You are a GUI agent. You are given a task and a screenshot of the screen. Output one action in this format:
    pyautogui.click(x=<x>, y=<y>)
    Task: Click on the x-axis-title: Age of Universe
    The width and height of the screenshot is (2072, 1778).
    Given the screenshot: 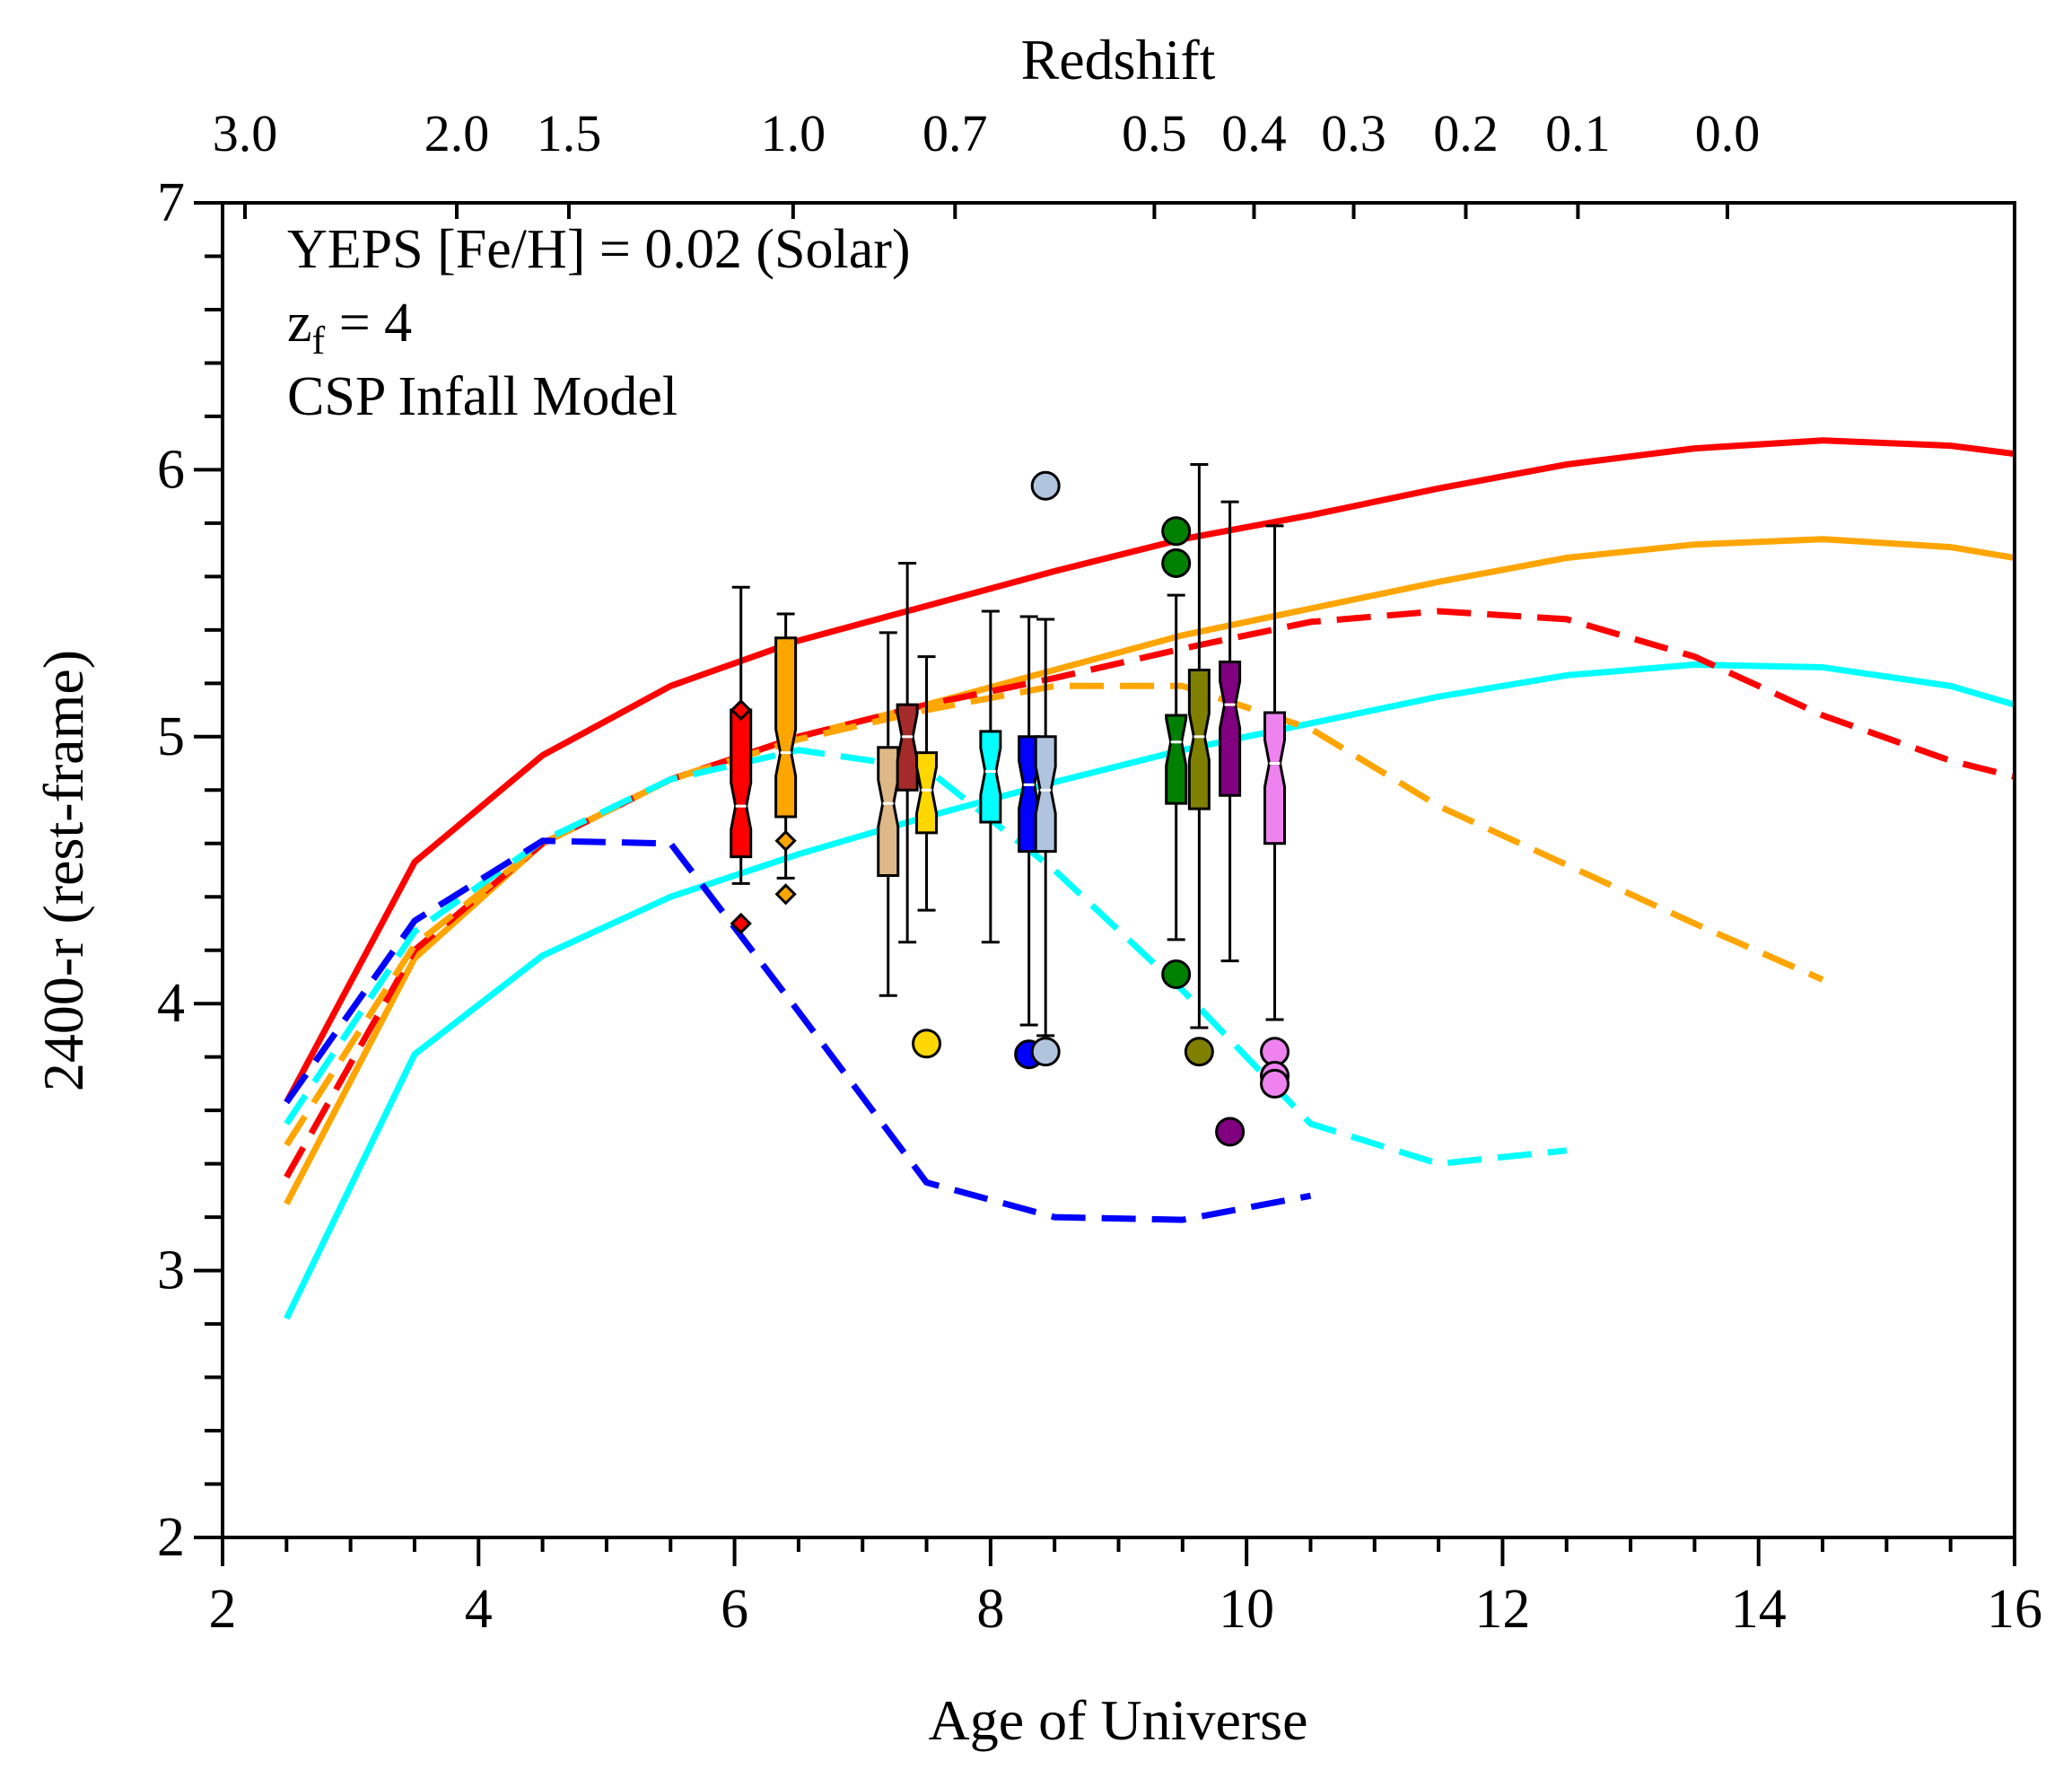 What is the action you would take?
    pyautogui.click(x=1118, y=1720)
    